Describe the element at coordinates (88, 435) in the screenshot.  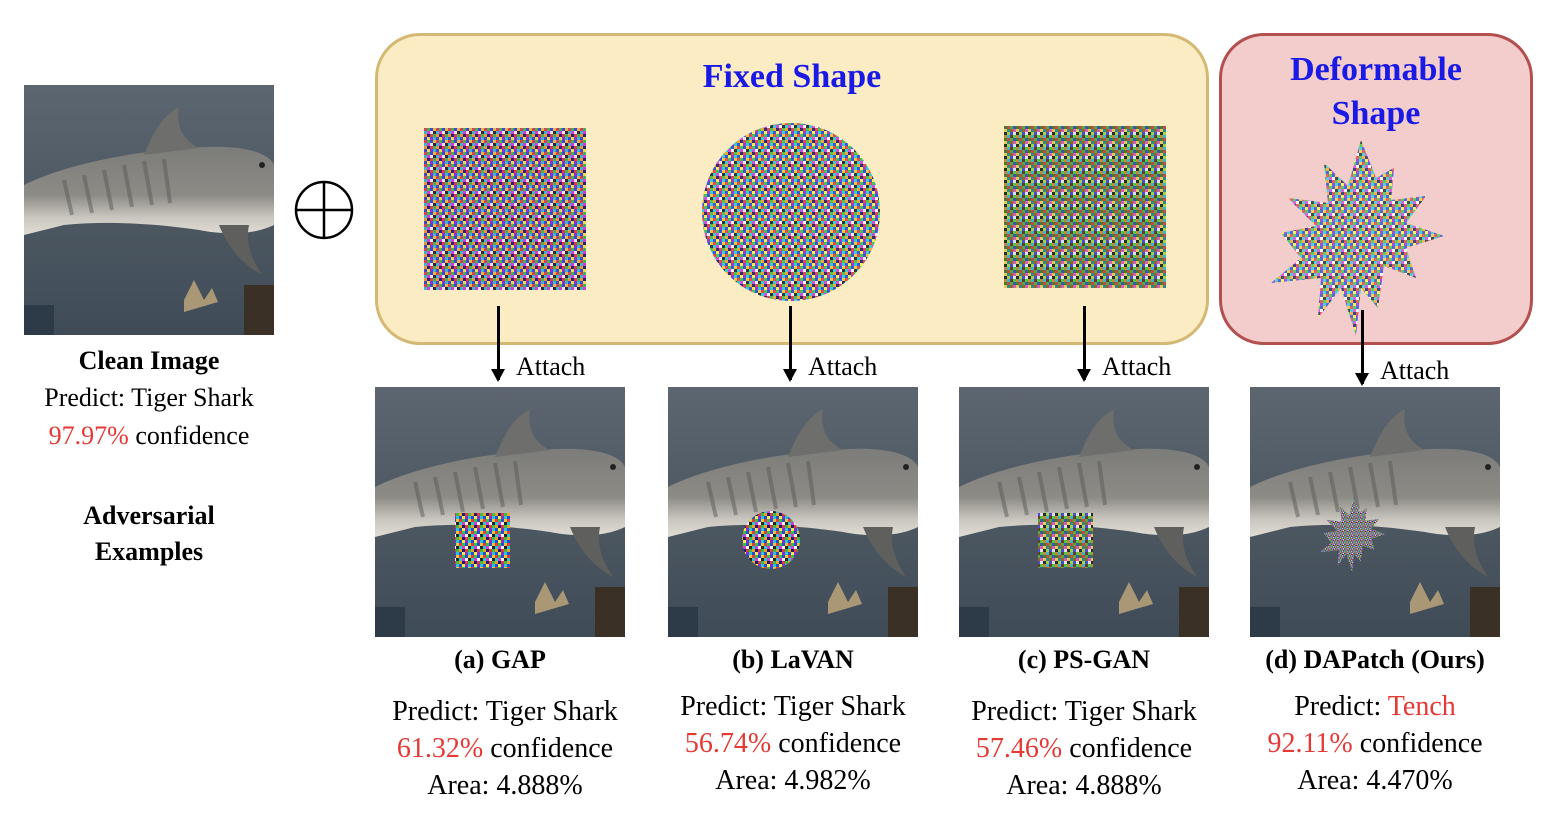
I see `clean-confidence-value: 97.97%` at that location.